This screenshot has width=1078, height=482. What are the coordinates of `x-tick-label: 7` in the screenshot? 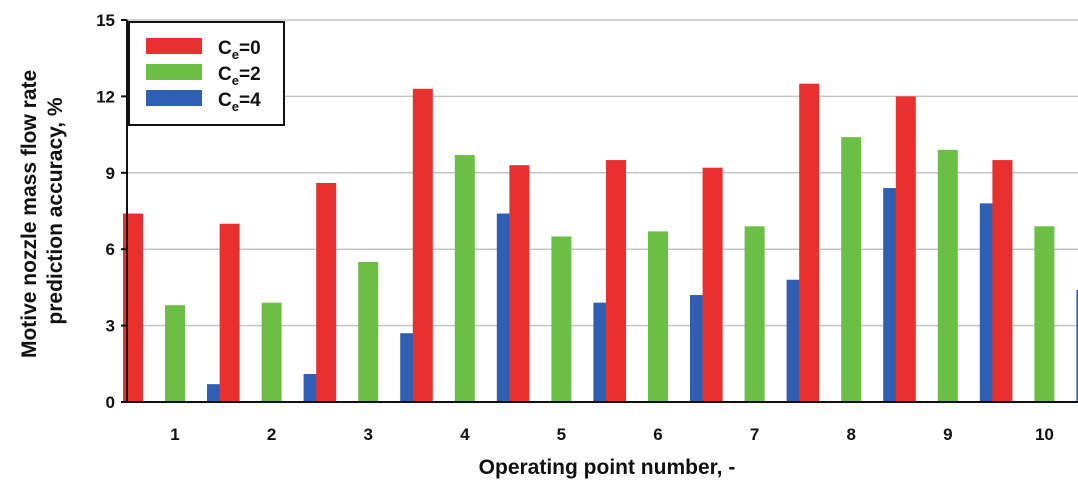 It's located at (754, 434).